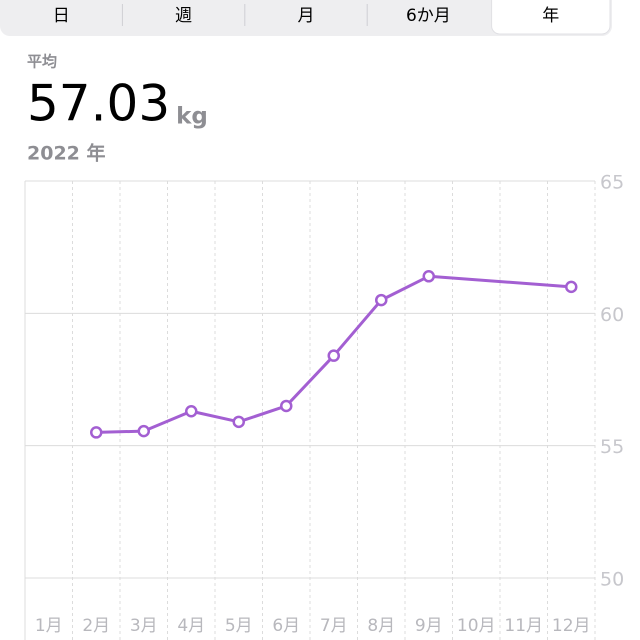 This screenshot has width=640, height=640. I want to click on x-tick-label: 1月, so click(49, 626).